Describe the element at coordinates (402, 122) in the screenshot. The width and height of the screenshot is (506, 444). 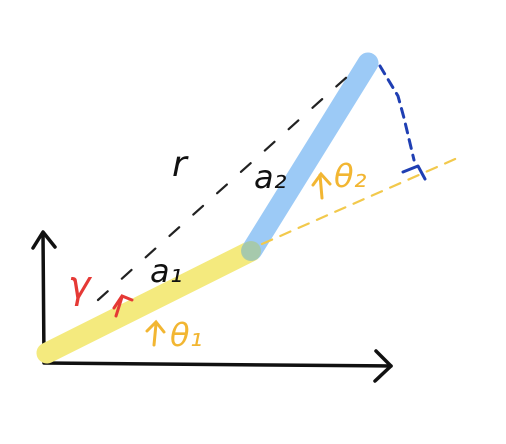
I see `right-angle-marker` at that location.